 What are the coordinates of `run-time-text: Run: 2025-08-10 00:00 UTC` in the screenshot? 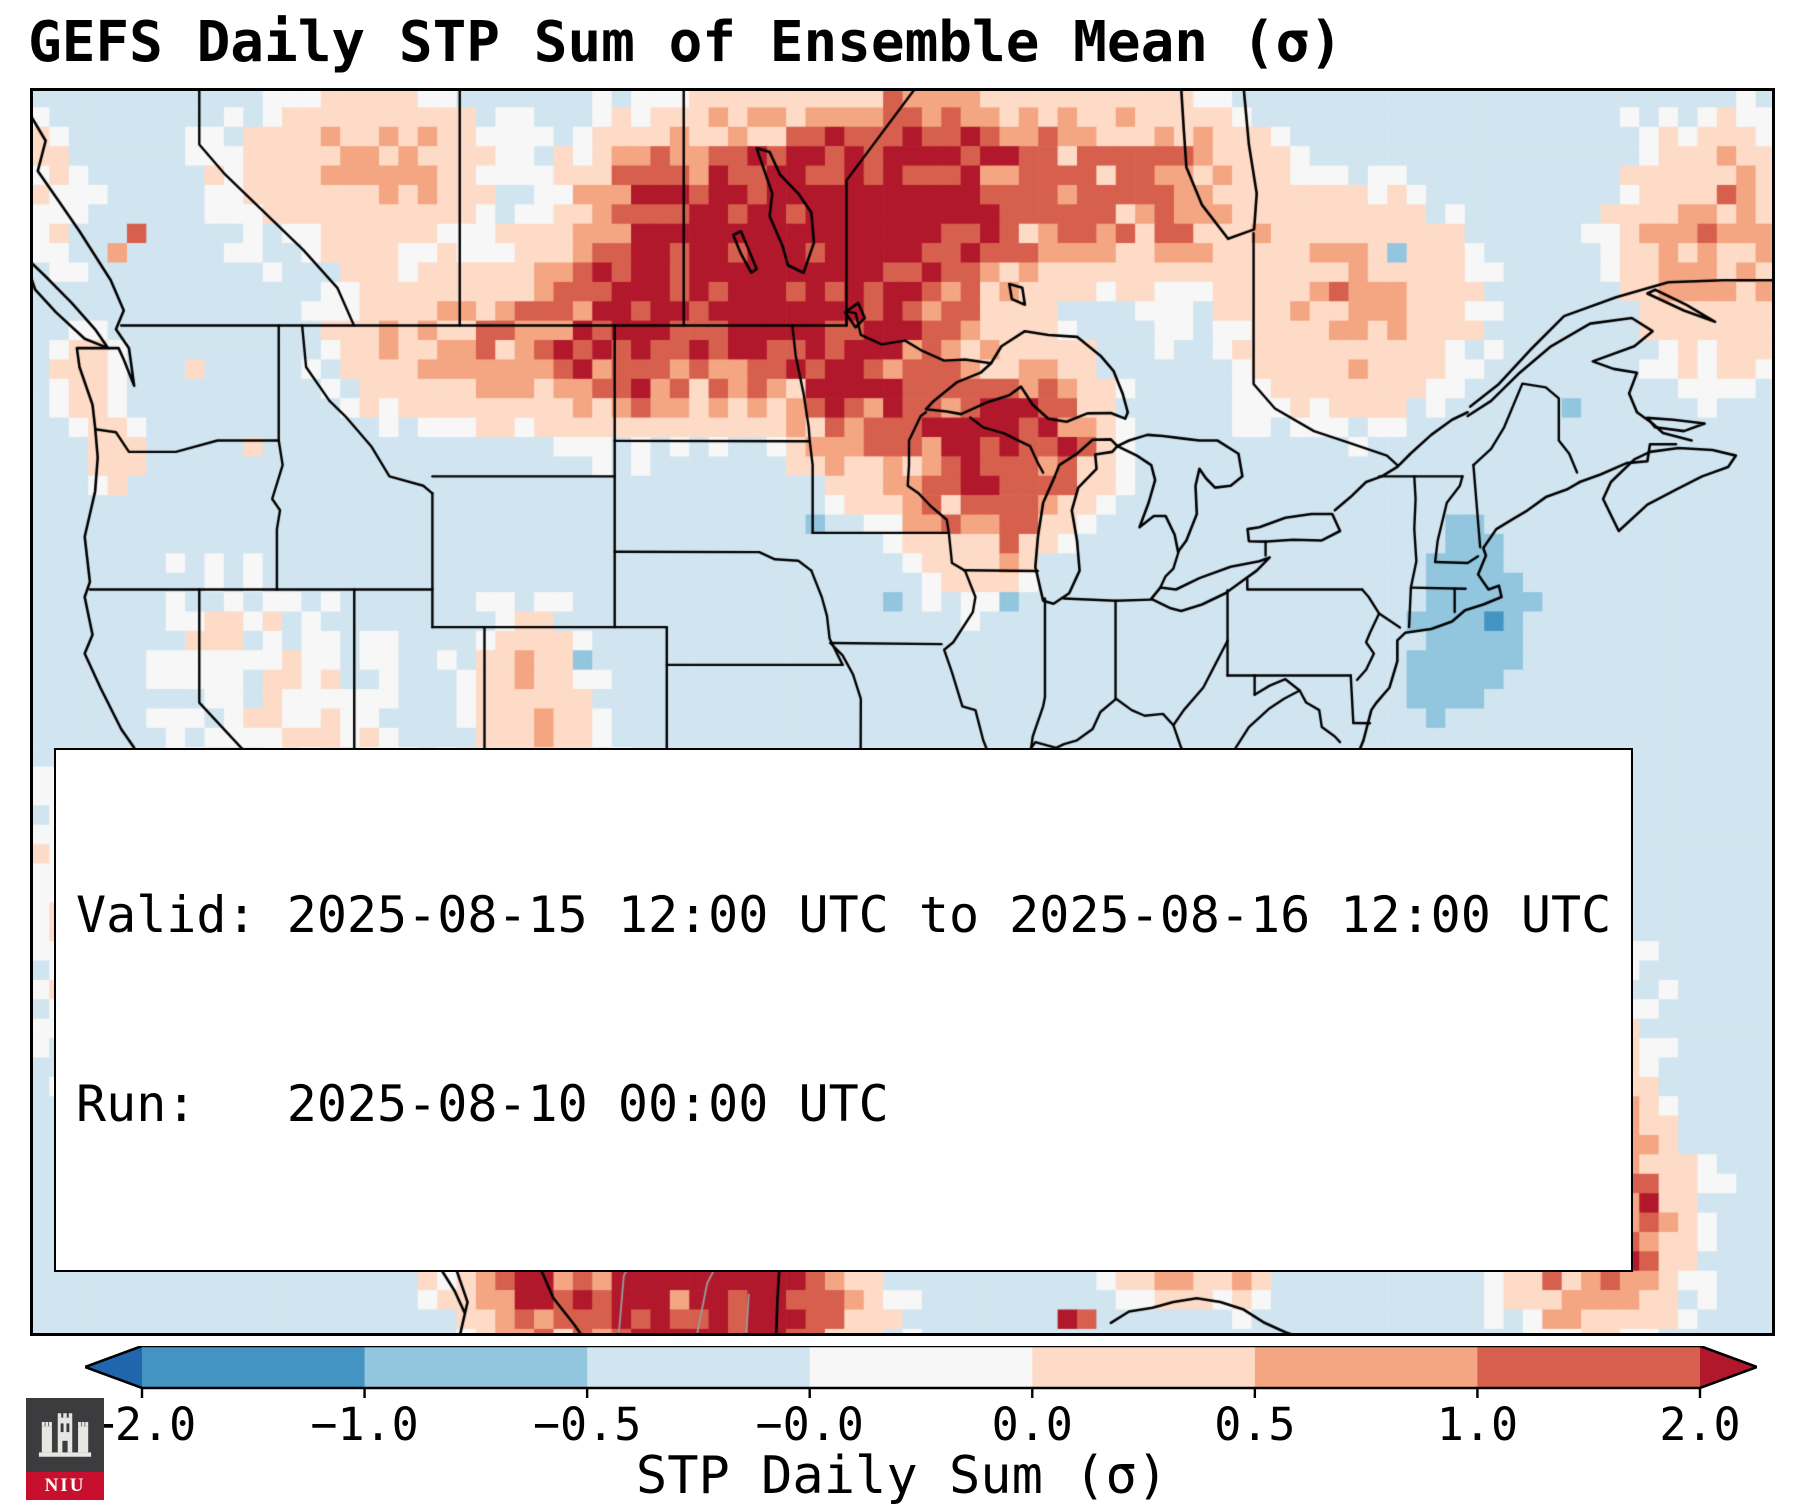 It's located at (482, 1104).